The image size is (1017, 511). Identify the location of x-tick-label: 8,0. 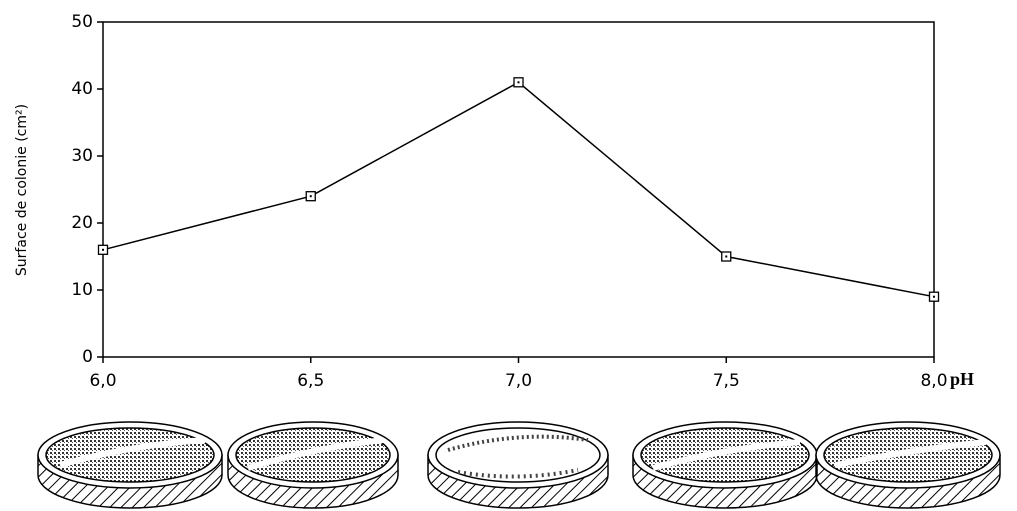
(933, 381).